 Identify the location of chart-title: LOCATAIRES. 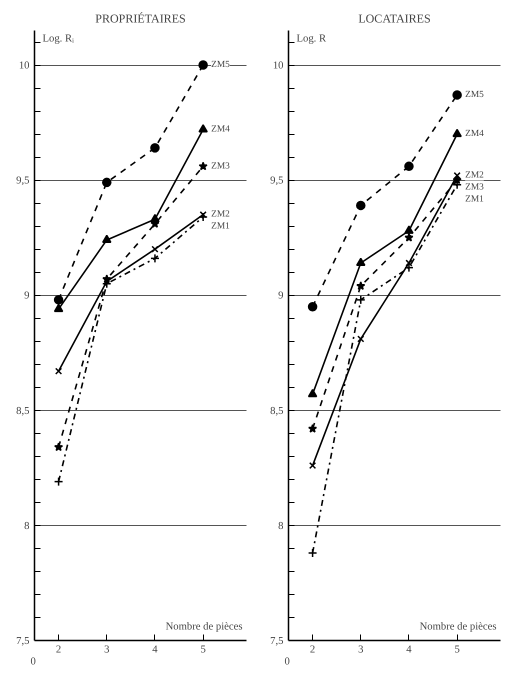
(394, 19).